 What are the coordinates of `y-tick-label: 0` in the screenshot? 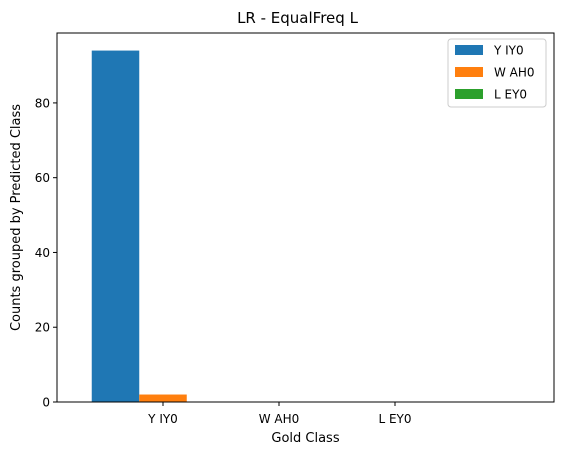 It's located at (46, 403).